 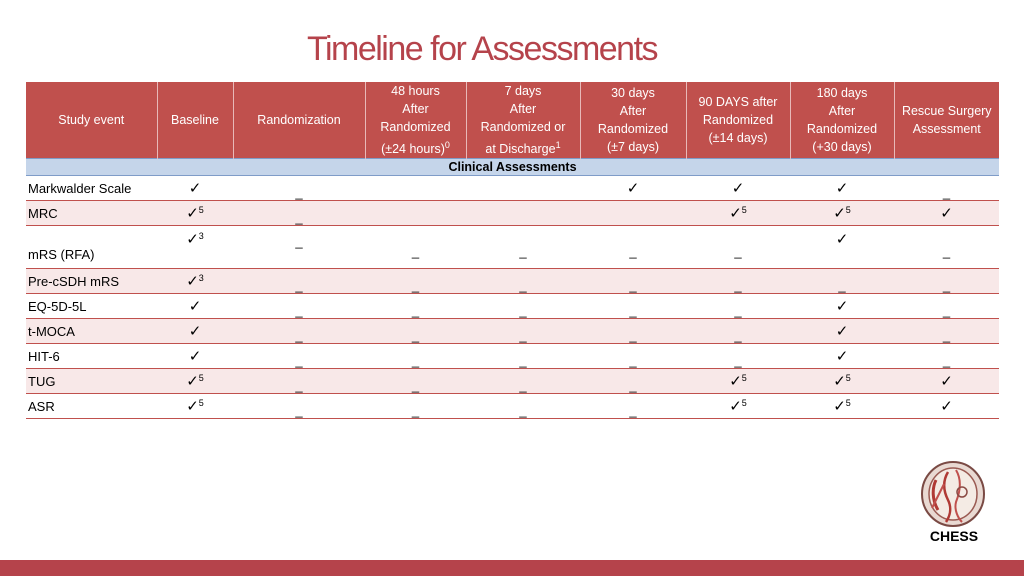 I want to click on table-row: EQ-5D-5L ✓ _ _ _ _ _ ✓ _, so click(x=512, y=306).